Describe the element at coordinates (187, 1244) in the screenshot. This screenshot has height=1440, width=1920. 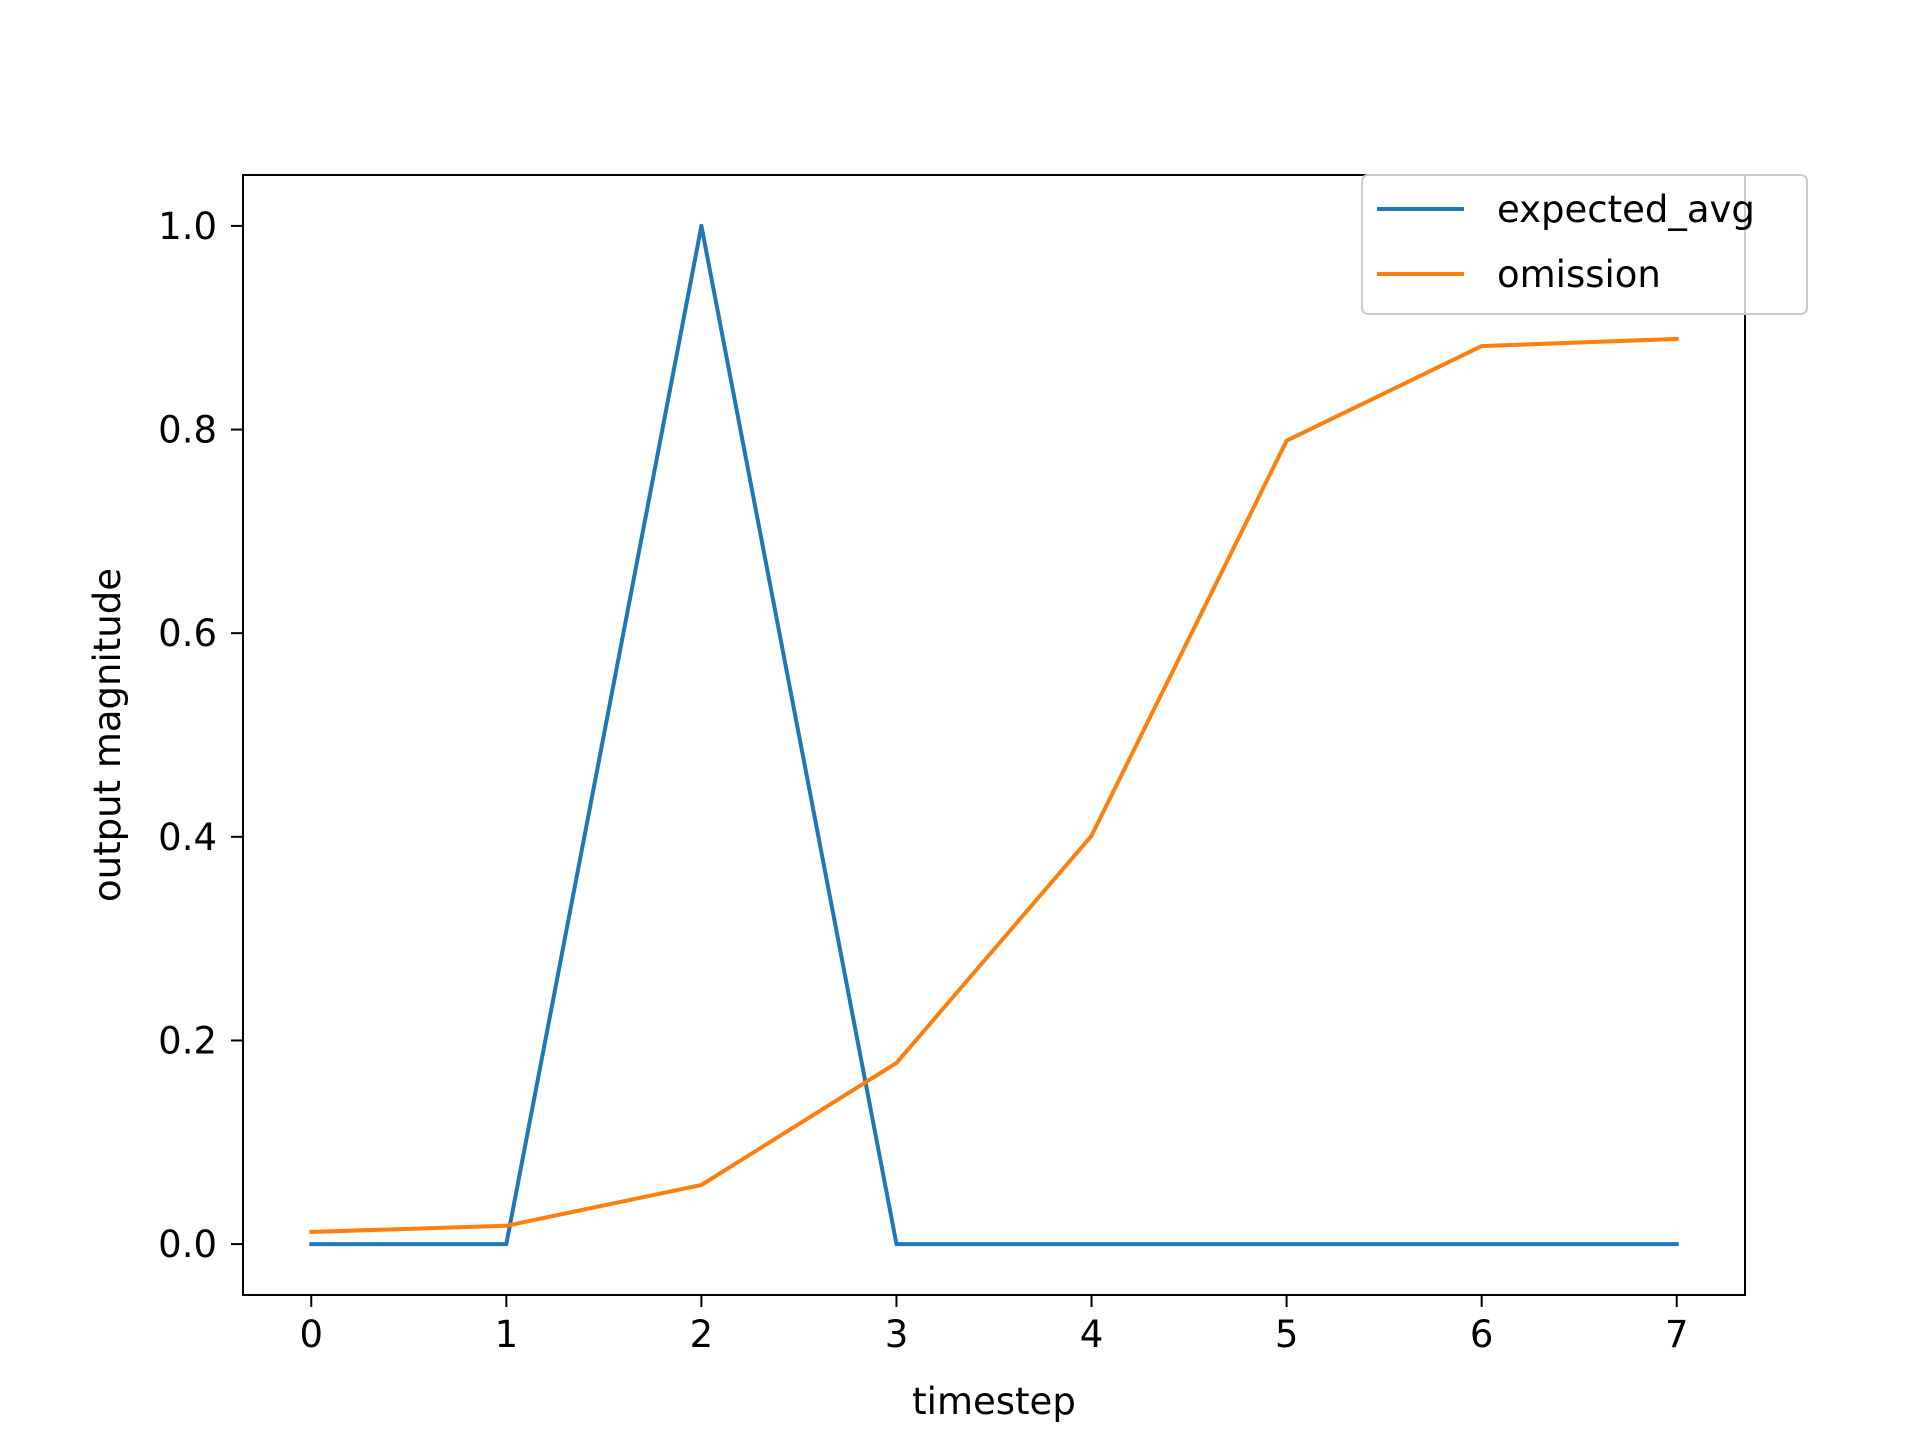
I see `y-tick-label: 0.0` at that location.